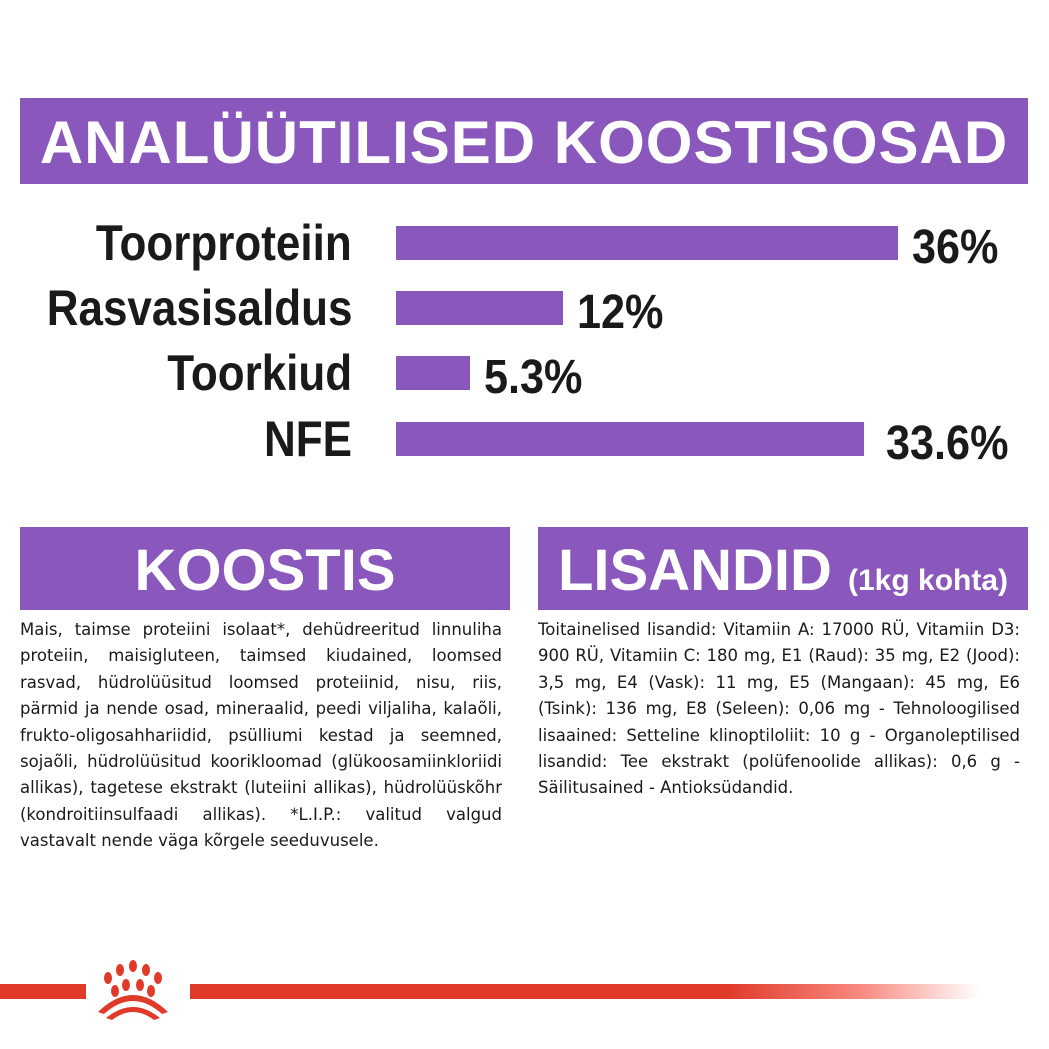 The image size is (1049, 1049). I want to click on category-label: Rasvasisaldus, so click(199, 308).